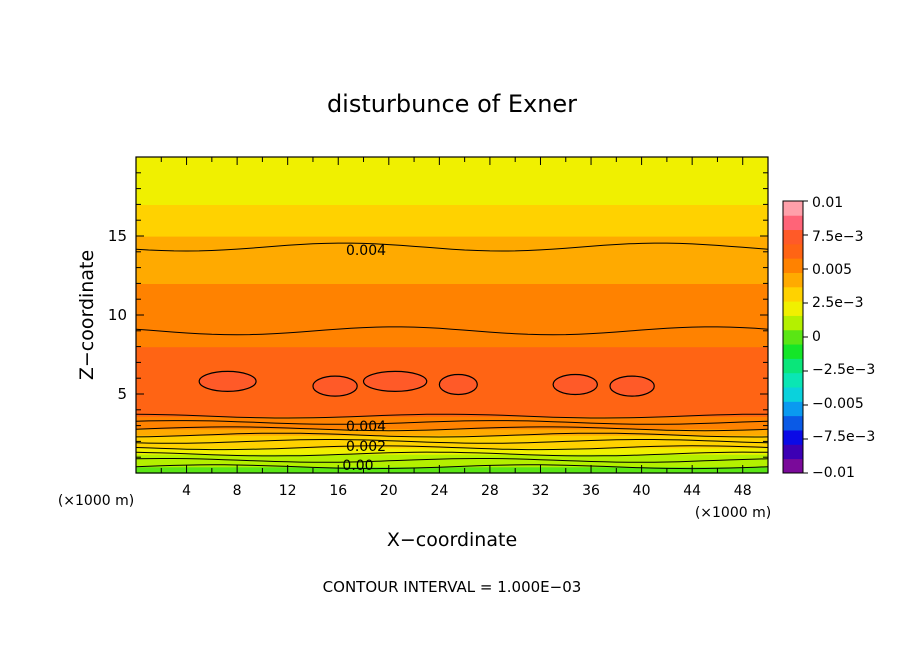  What do you see at coordinates (541, 491) in the screenshot?
I see `x-tick-label: 32` at bounding box center [541, 491].